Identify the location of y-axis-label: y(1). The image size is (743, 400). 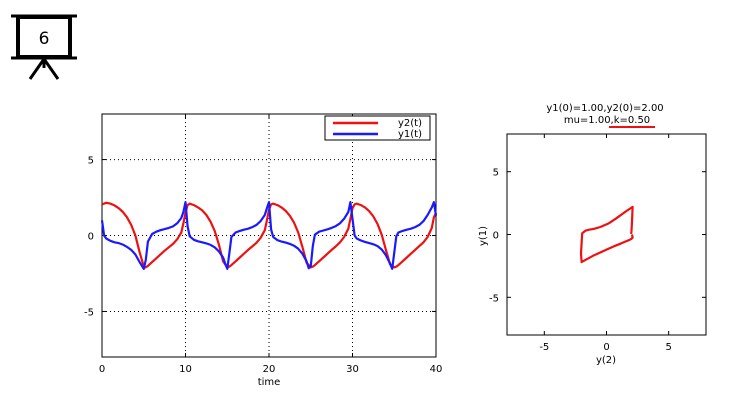
(483, 236).